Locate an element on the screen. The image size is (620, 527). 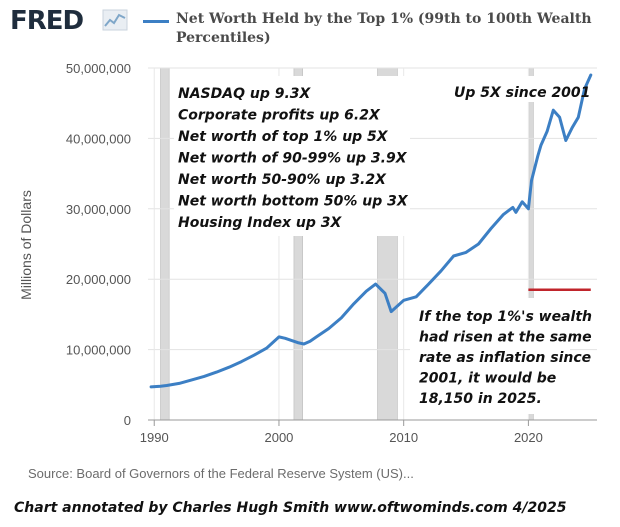
inflation-note-line: 18,150 in 2025. is located at coordinates (480, 399).